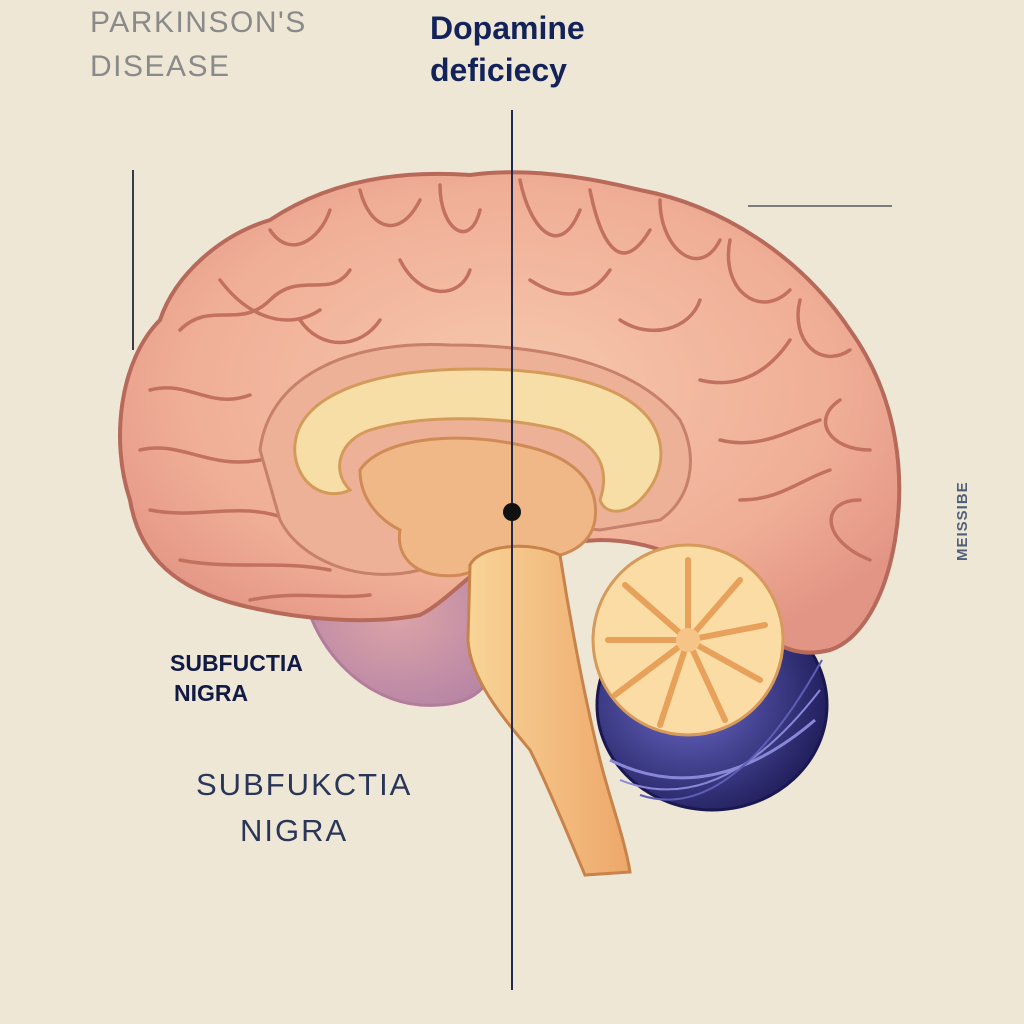 The height and width of the screenshot is (1024, 1024). Describe the element at coordinates (160, 66) in the screenshot. I see `title-line-2: DISEASE` at that location.